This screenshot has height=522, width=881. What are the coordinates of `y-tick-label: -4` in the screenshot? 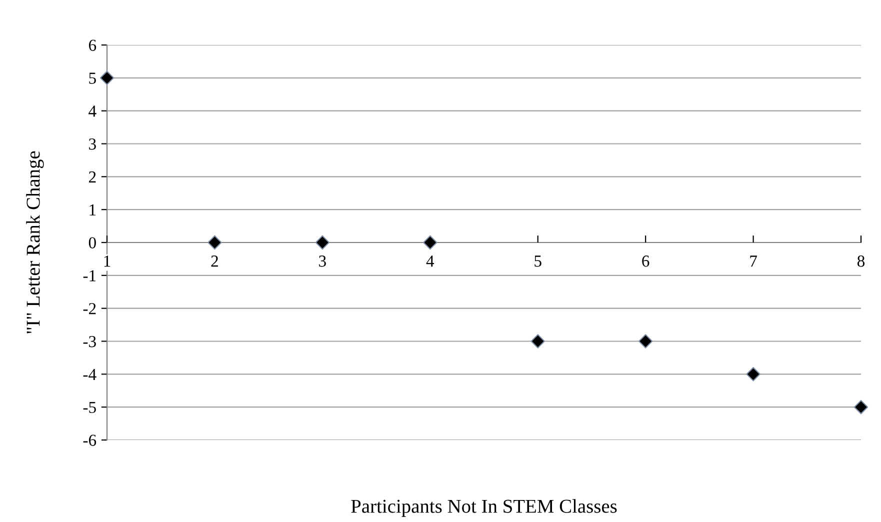 It's located at (89, 374).